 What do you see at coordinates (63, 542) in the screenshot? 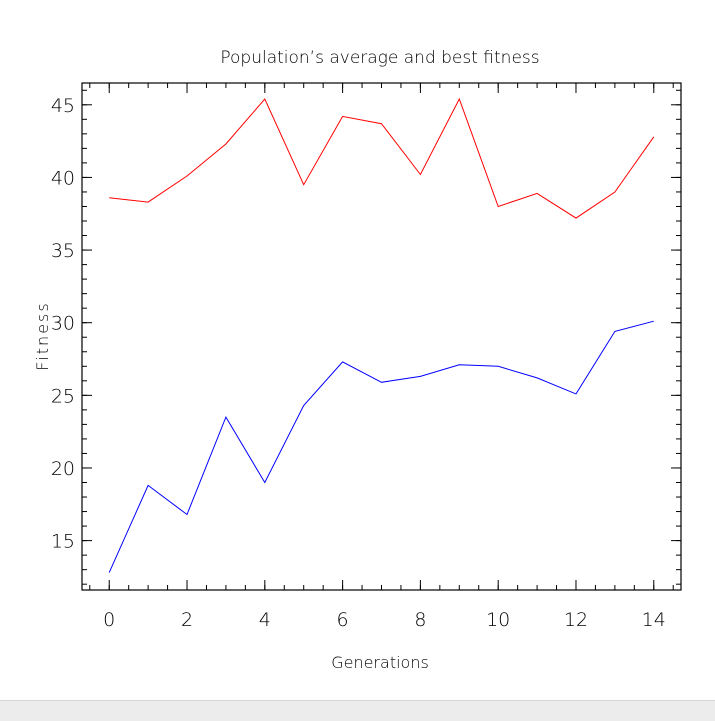
I see `y-tick-label: 15` at bounding box center [63, 542].